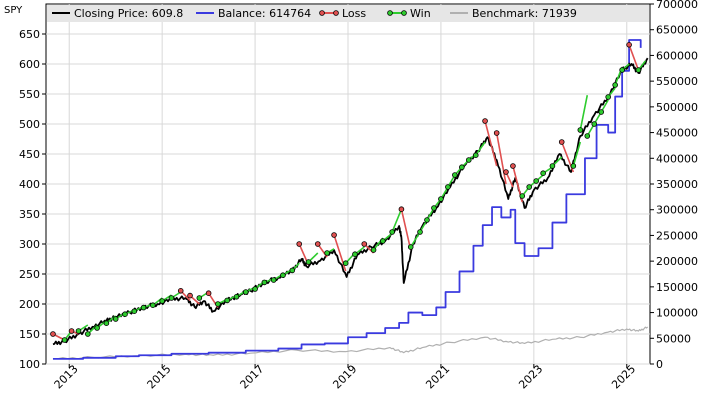 The width and height of the screenshot is (701, 405). Describe the element at coordinates (264, 13) in the screenshot. I see `legend-label-balance: Balance: 614764` at that location.